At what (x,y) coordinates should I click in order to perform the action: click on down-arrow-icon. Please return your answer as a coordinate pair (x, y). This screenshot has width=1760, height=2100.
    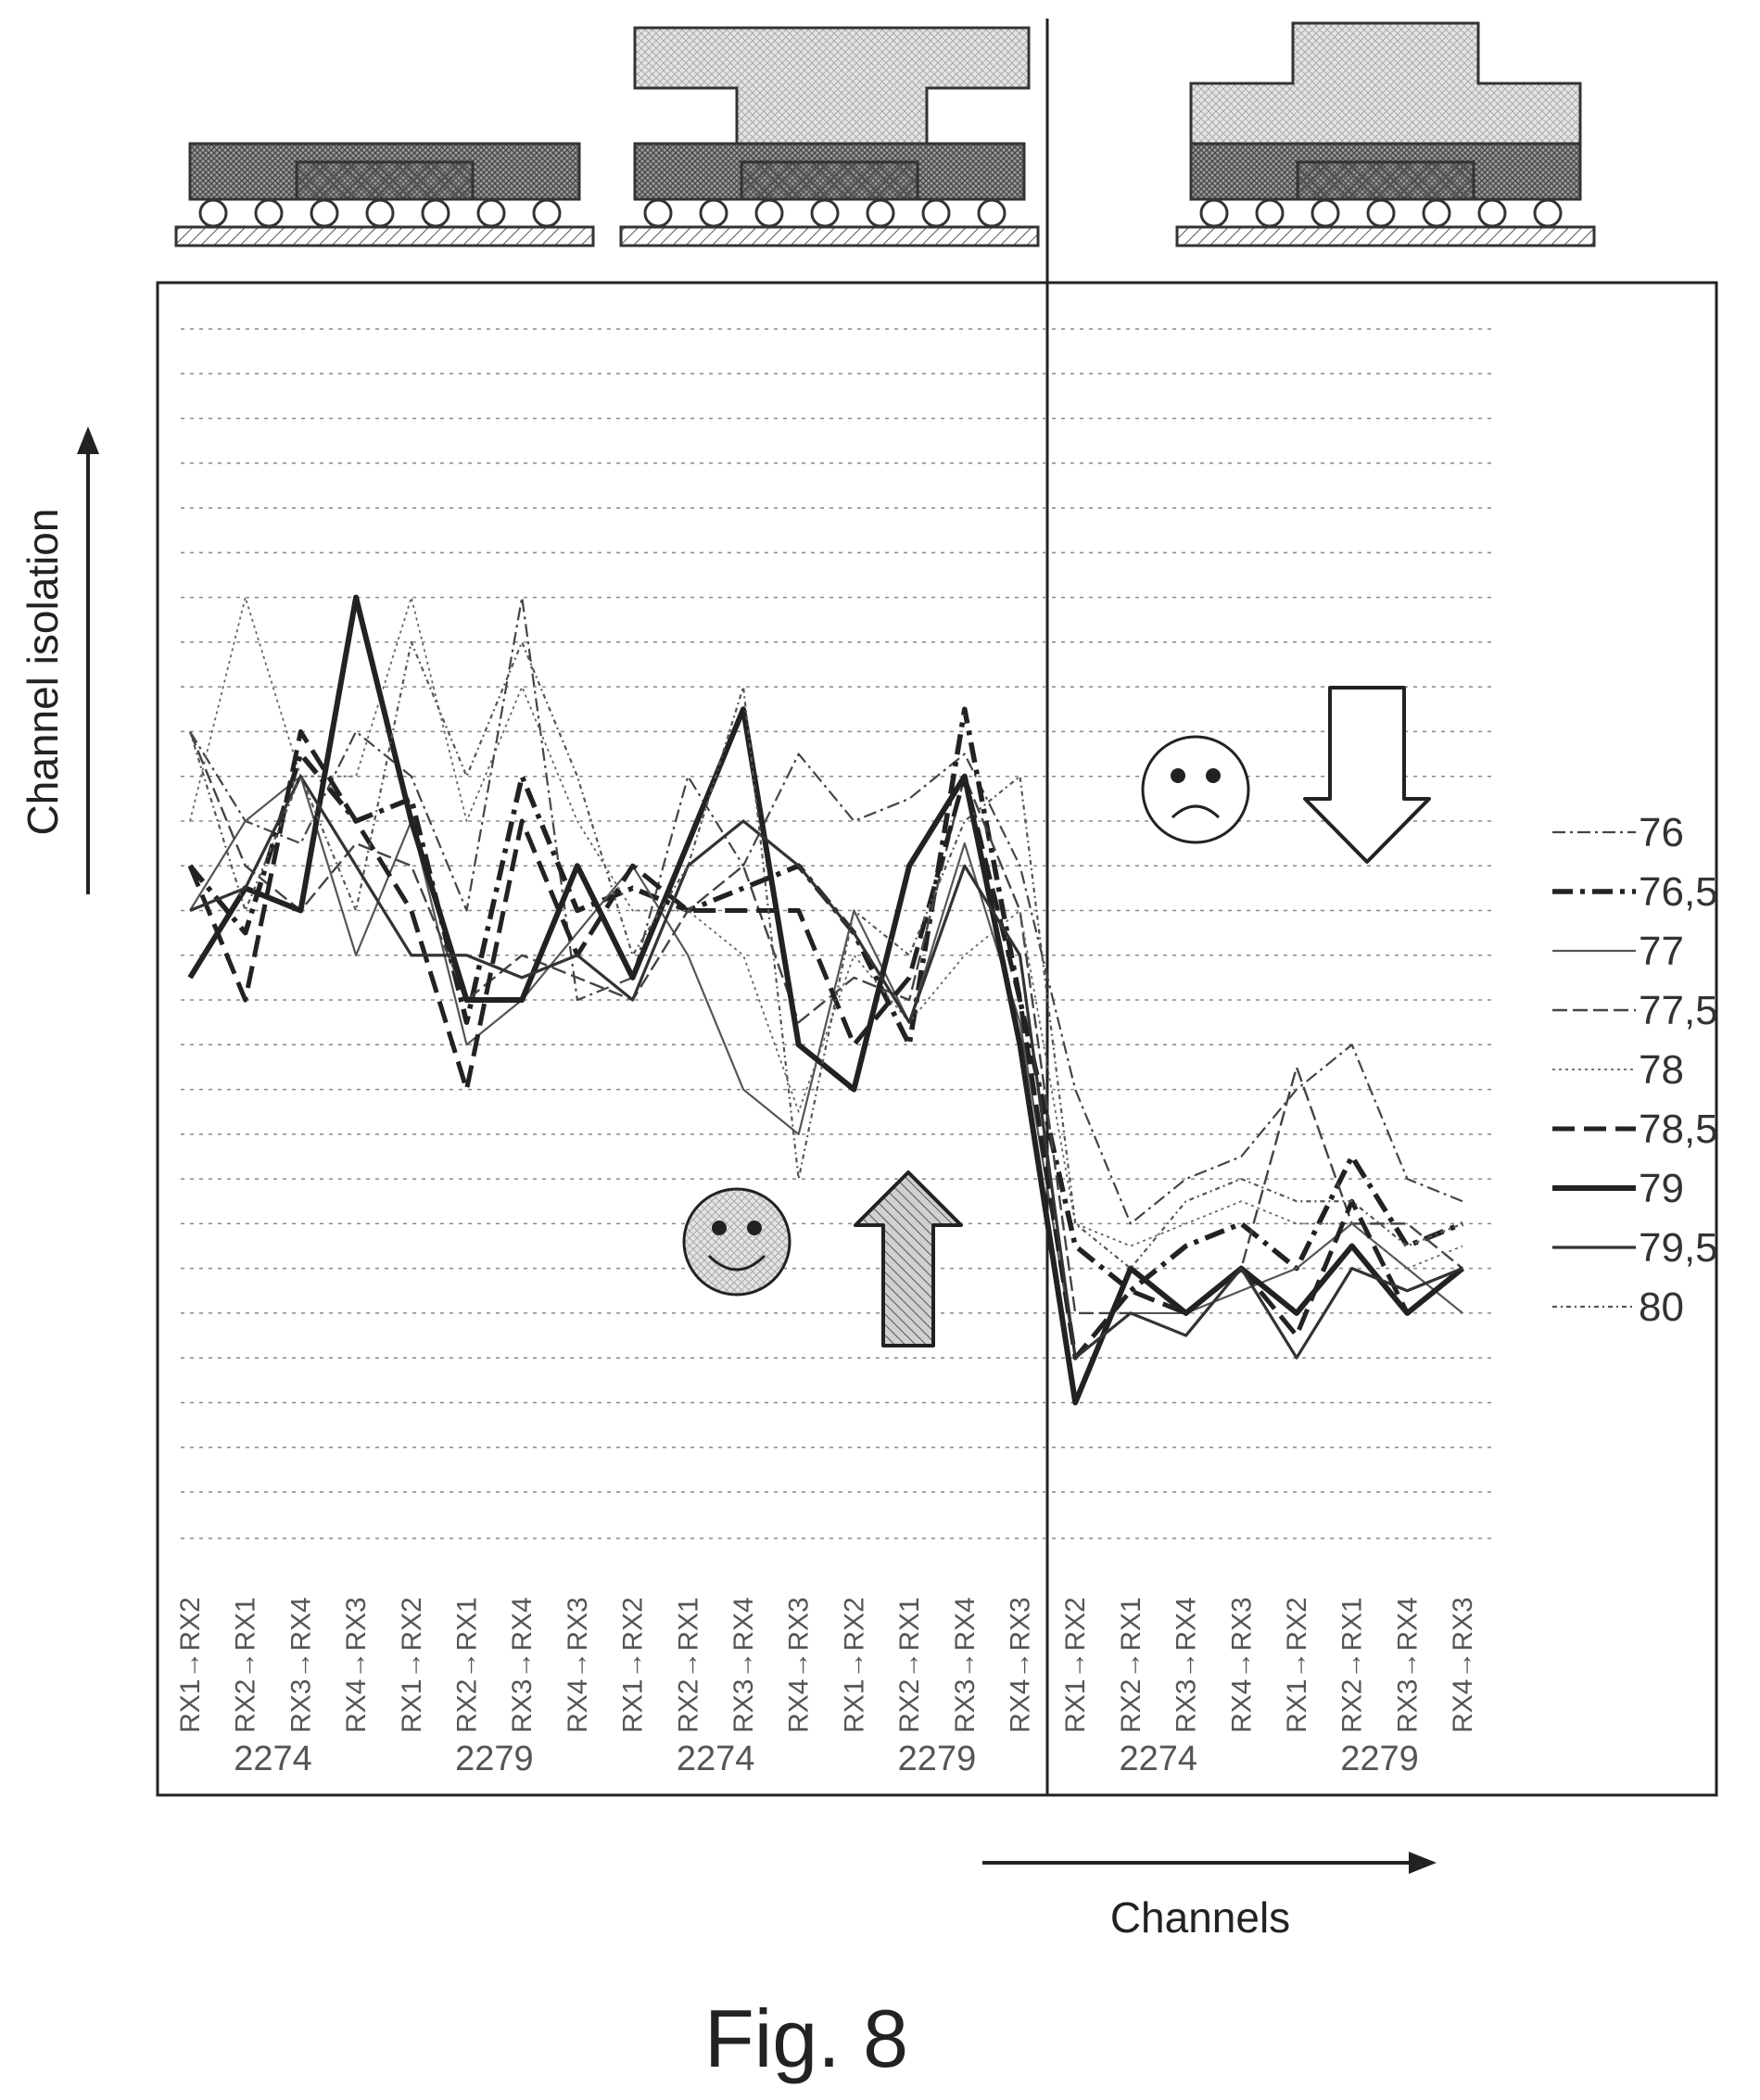
    Looking at the image, I should click on (1367, 775).